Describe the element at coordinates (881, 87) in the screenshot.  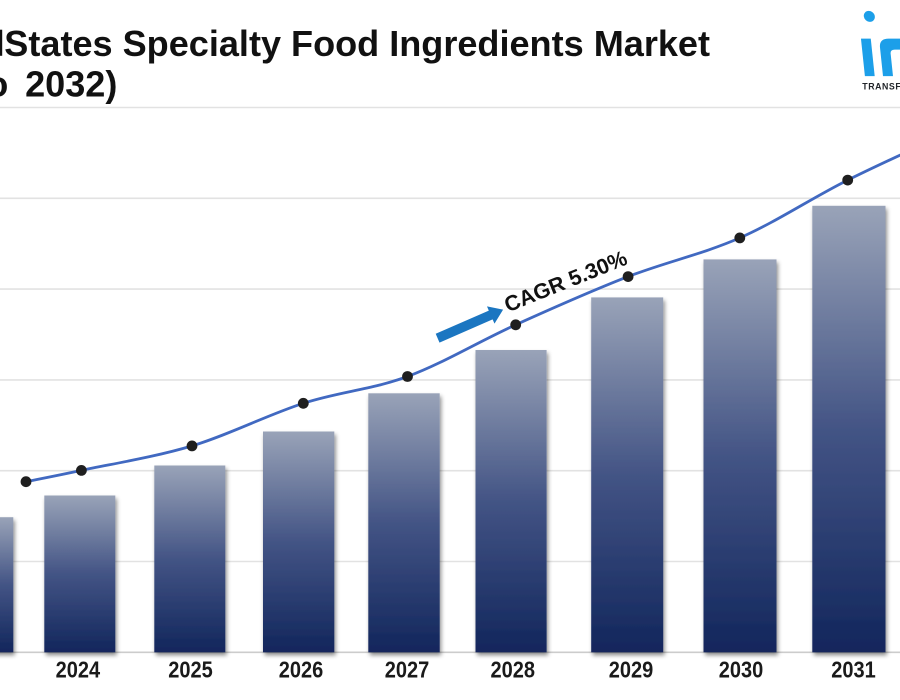
I see `svg-text: TRANSFORMING` at that location.